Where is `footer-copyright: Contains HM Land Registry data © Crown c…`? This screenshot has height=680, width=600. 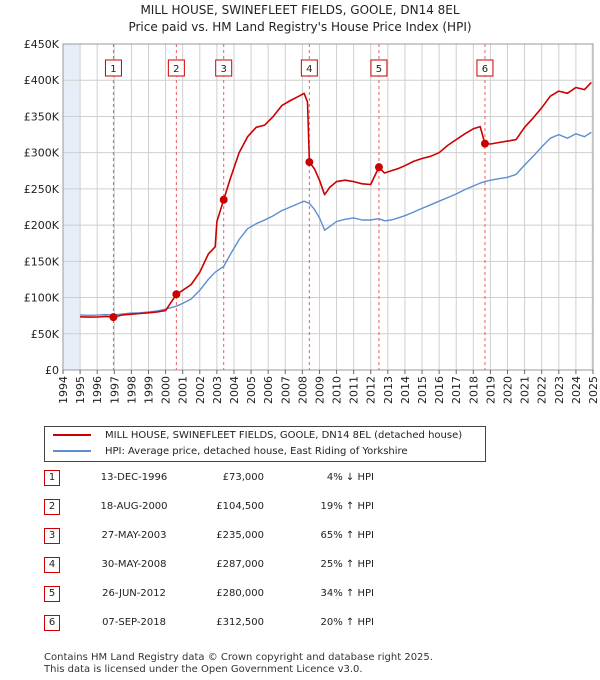 footer-copyright: Contains HM Land Registry data © Crown c… is located at coordinates (238, 657).